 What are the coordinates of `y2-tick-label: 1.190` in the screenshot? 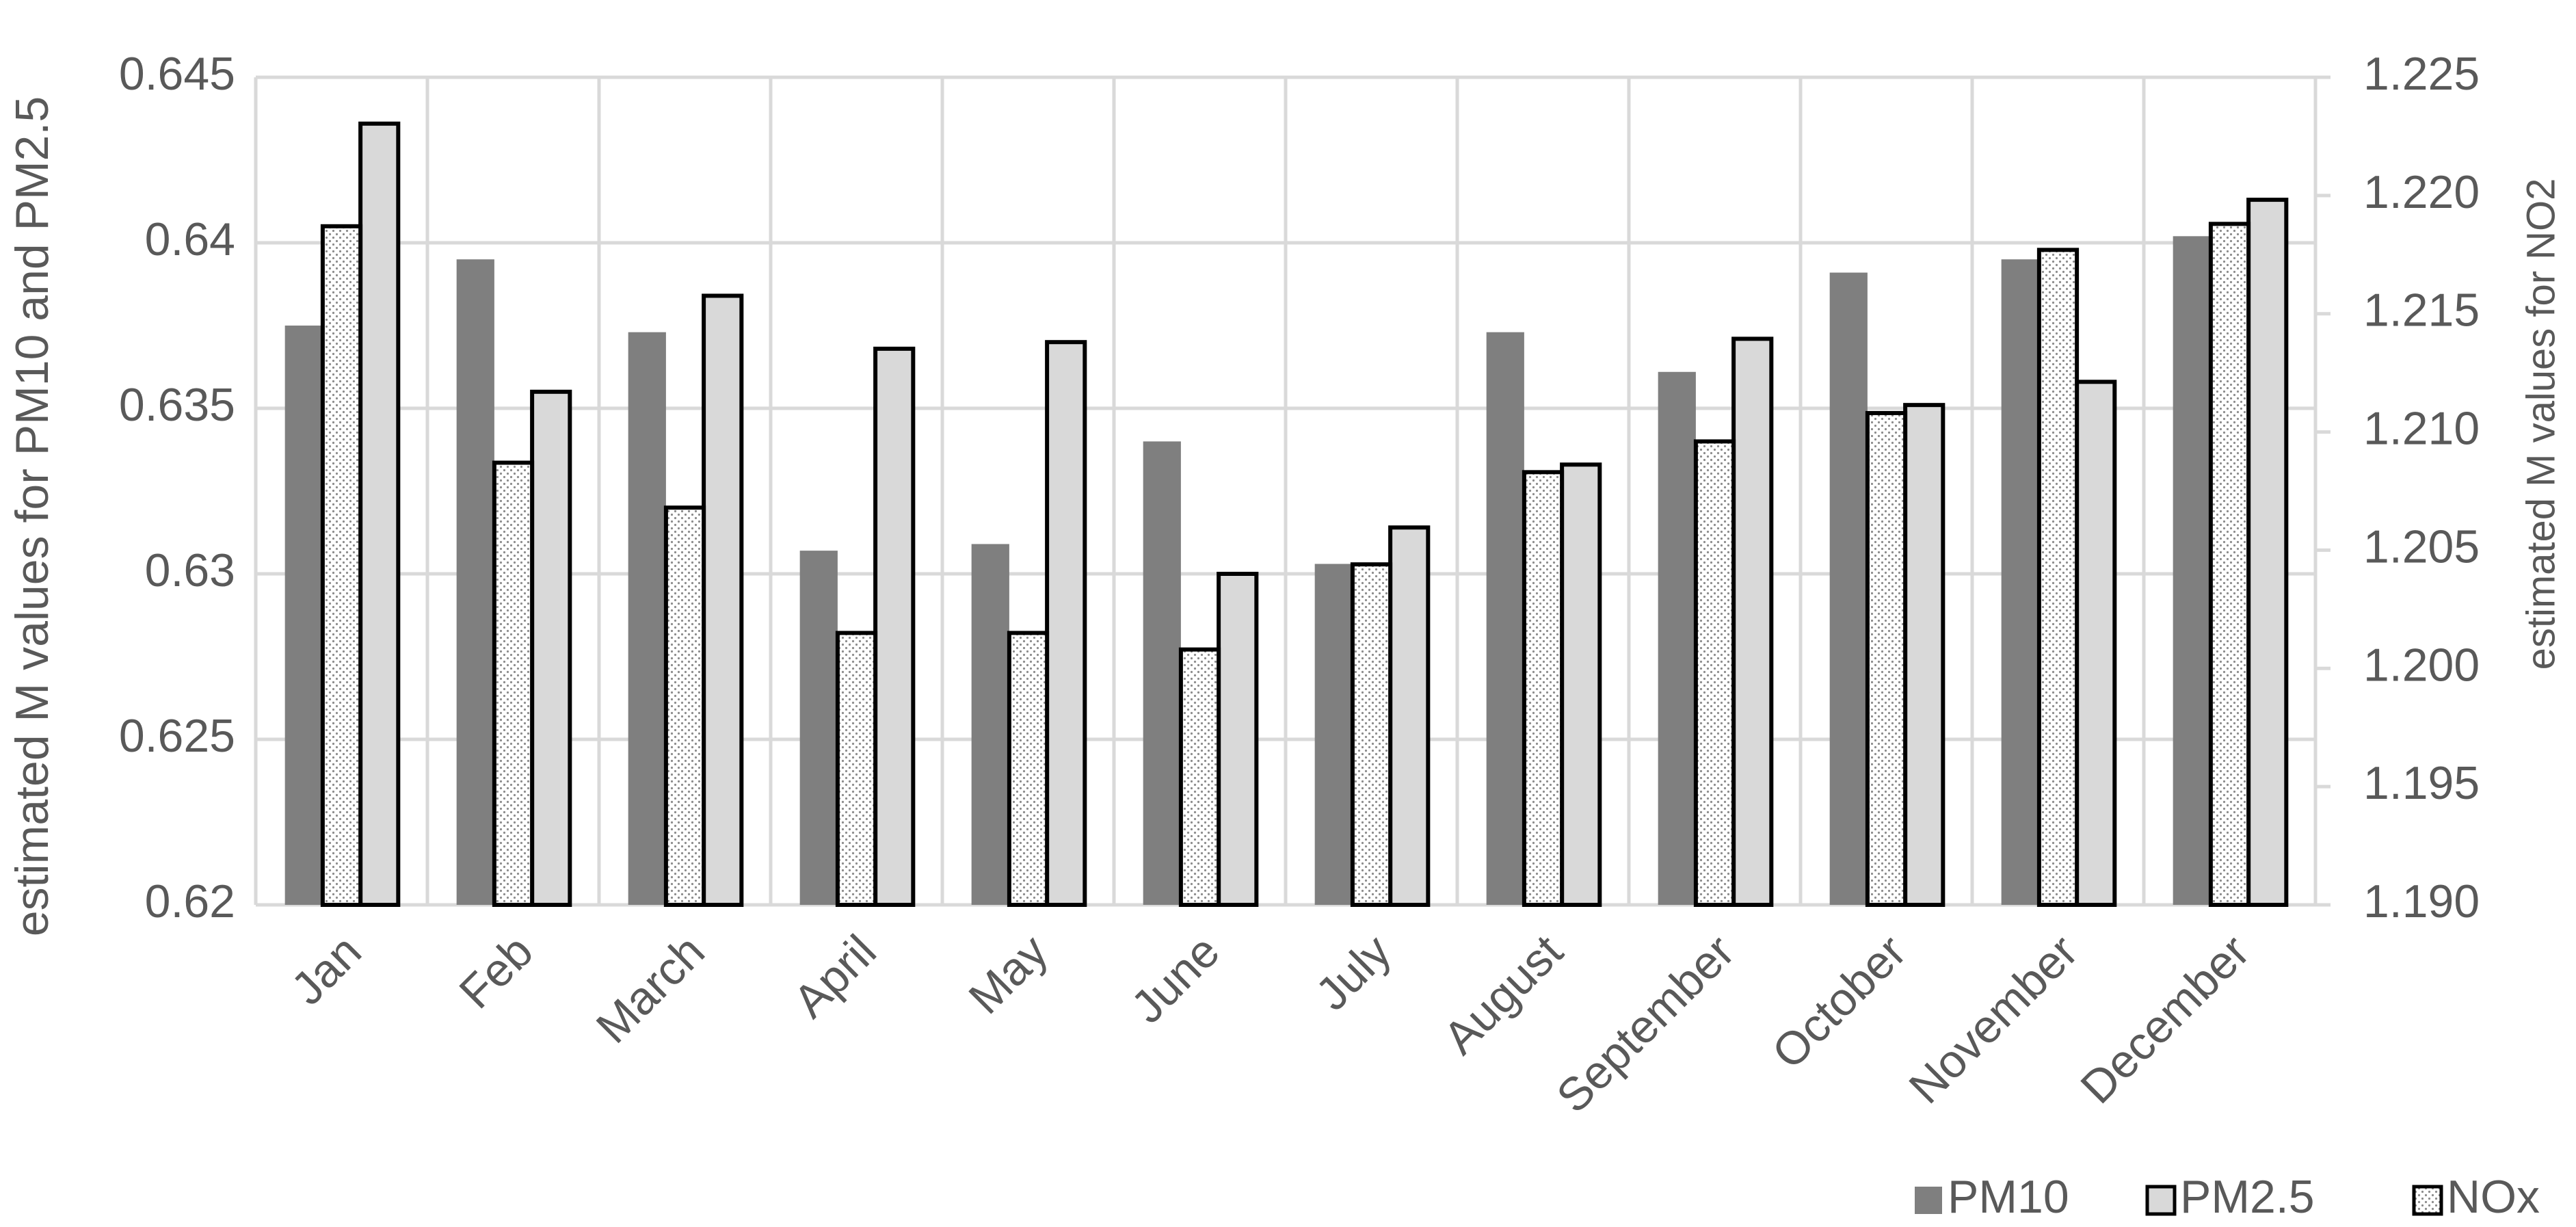 It's located at (2421, 901).